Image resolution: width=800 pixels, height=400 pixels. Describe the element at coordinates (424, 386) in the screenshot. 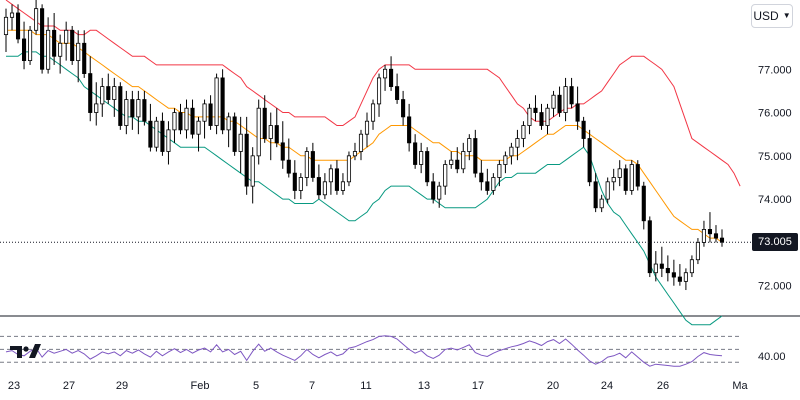

I see `x-tick-label: 13` at that location.